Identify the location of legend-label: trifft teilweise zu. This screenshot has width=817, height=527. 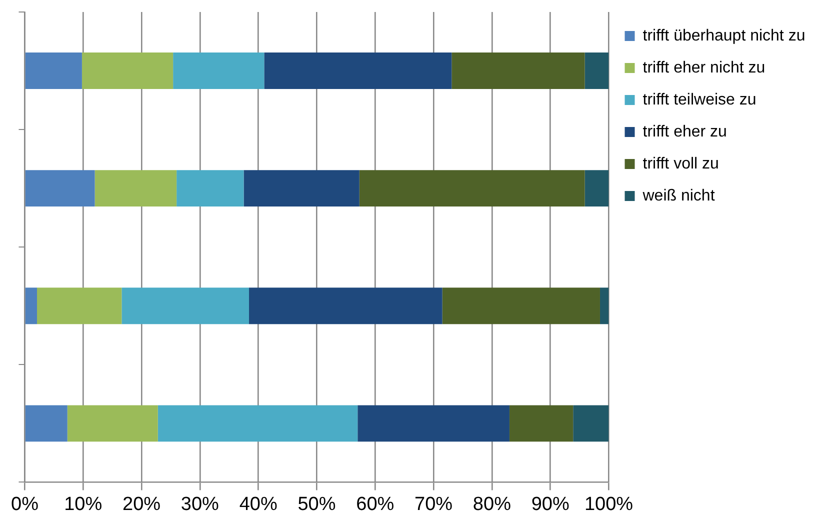
(699, 99).